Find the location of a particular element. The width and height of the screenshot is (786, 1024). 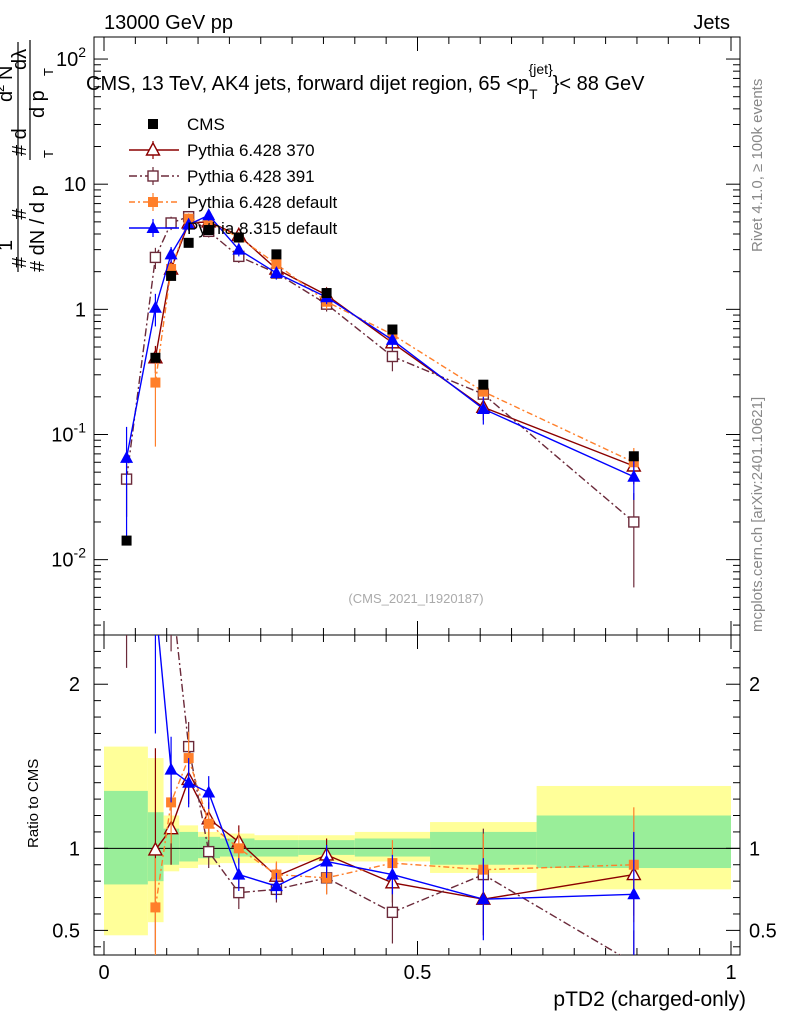

header-left: 13000 GeV pp is located at coordinates (168, 23).